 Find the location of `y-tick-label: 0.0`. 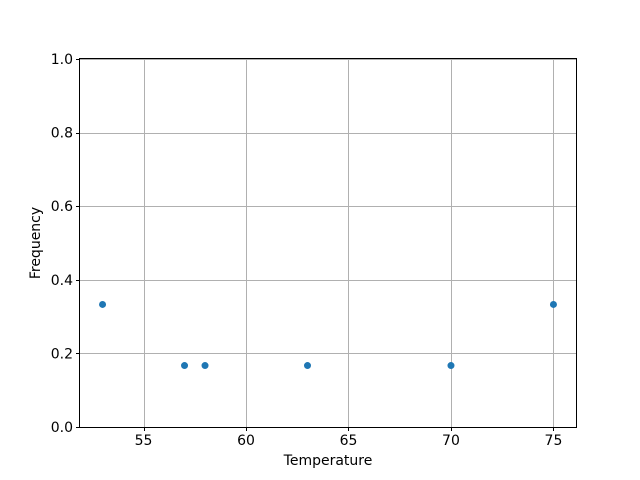

y-tick-label: 0.0 is located at coordinates (62, 428).